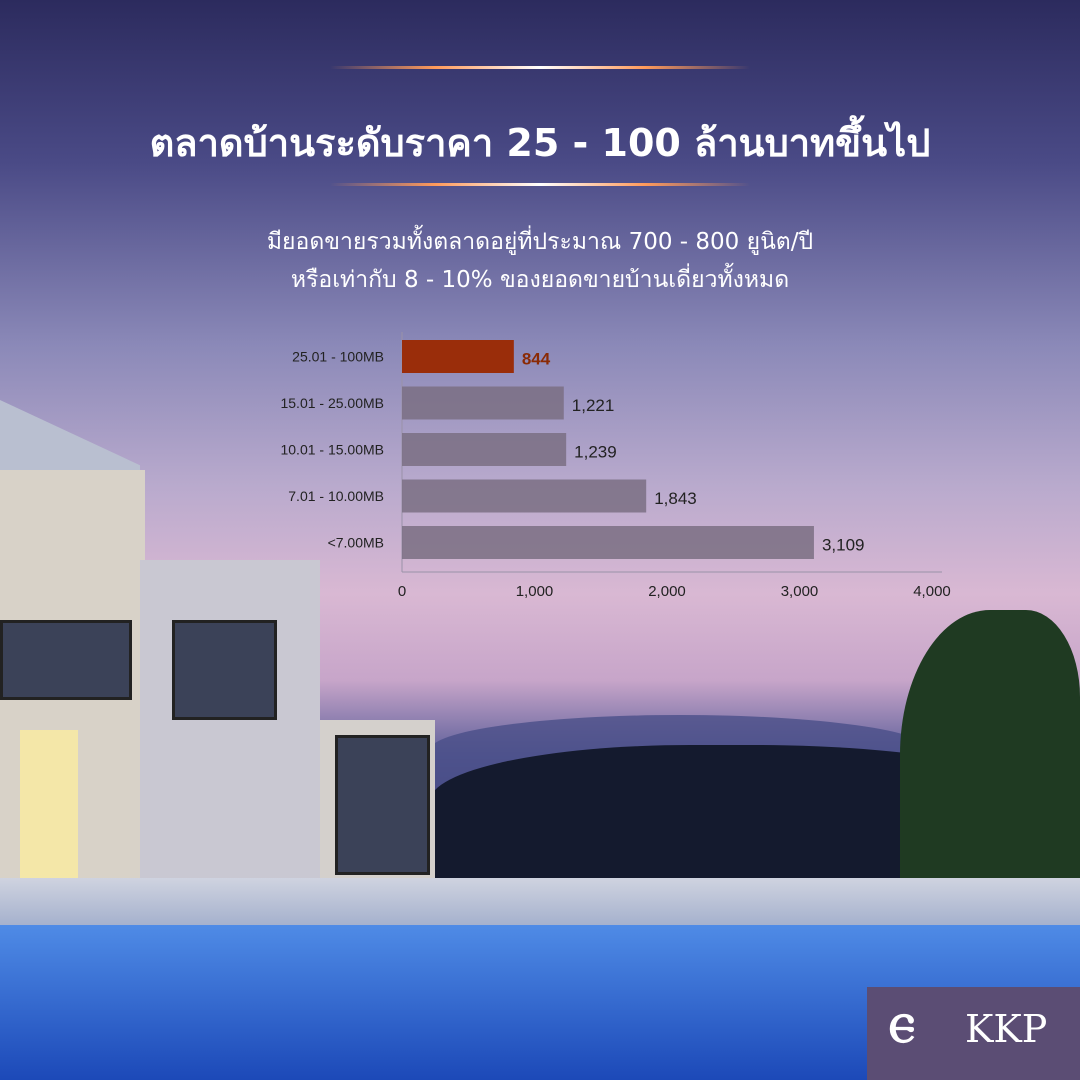  Describe the element at coordinates (932, 591) in the screenshot. I see `x-tick-label: 4,000` at that location.